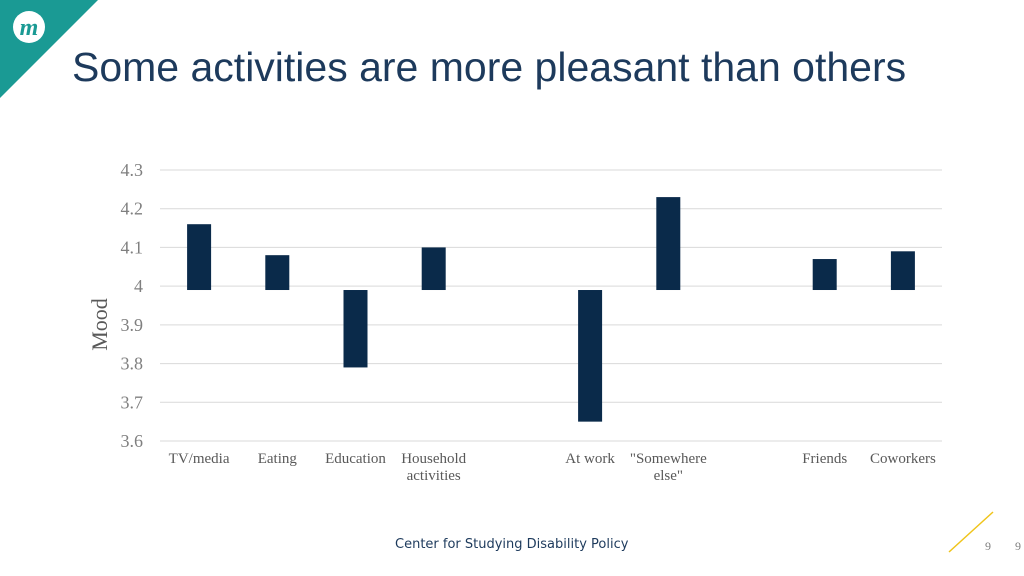 The height and width of the screenshot is (576, 1024). I want to click on y-tick-label: 3.6, so click(132, 441).